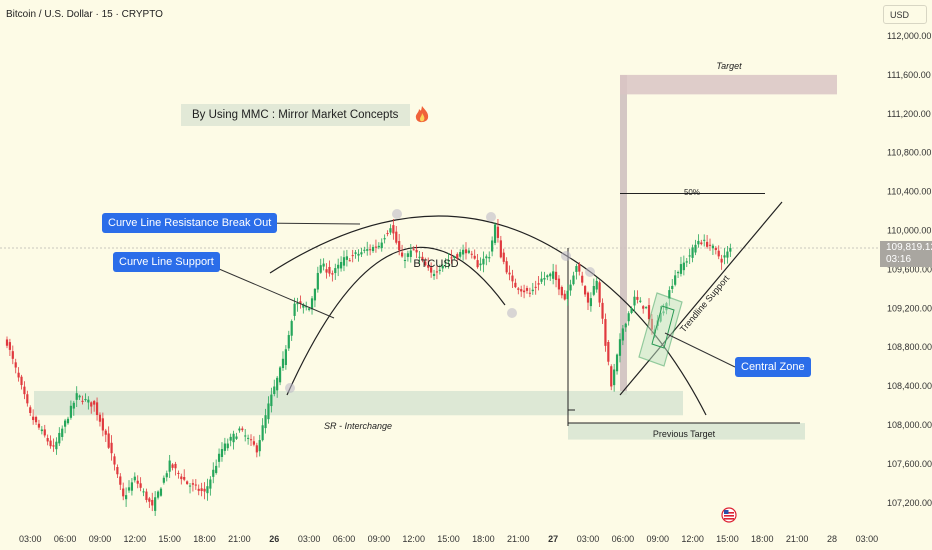 This screenshot has width=932, height=550. I want to click on price-tick-label: 107,600.00, so click(909, 464).